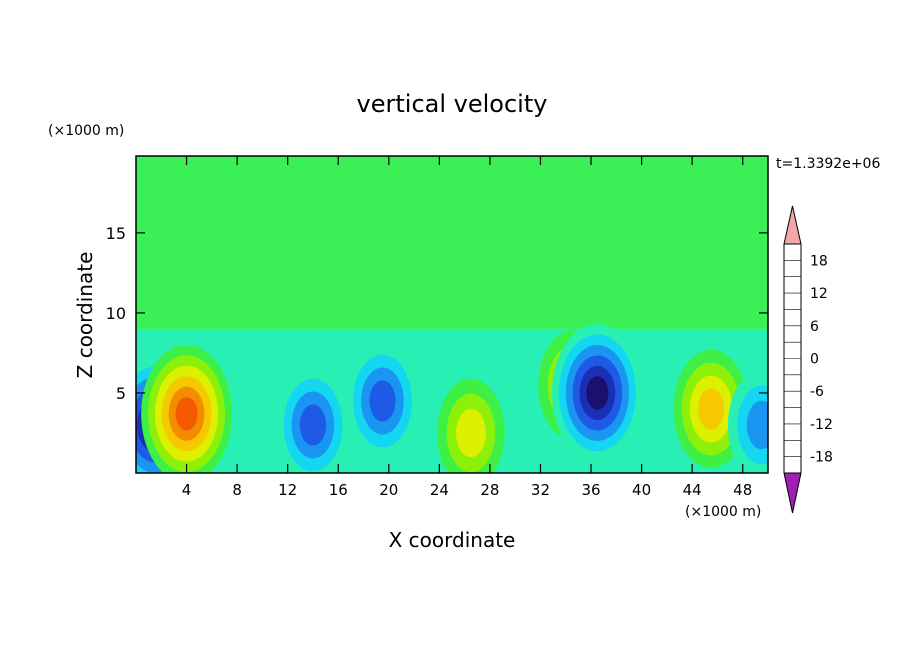 The width and height of the screenshot is (904, 654). I want to click on x-tick-label: 8, so click(237, 490).